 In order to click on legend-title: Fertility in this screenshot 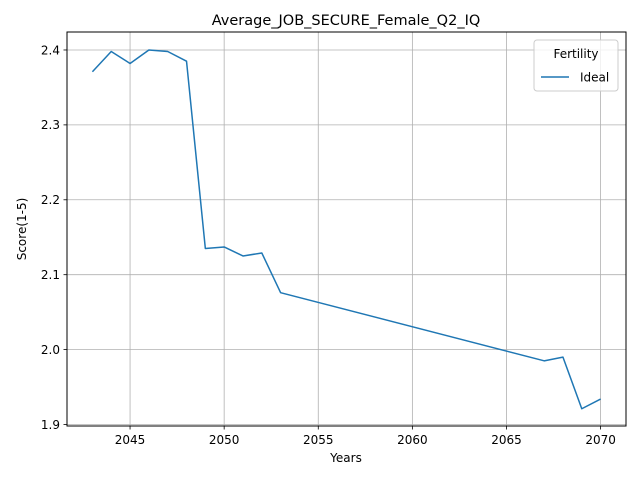, I will do `click(575, 54)`.